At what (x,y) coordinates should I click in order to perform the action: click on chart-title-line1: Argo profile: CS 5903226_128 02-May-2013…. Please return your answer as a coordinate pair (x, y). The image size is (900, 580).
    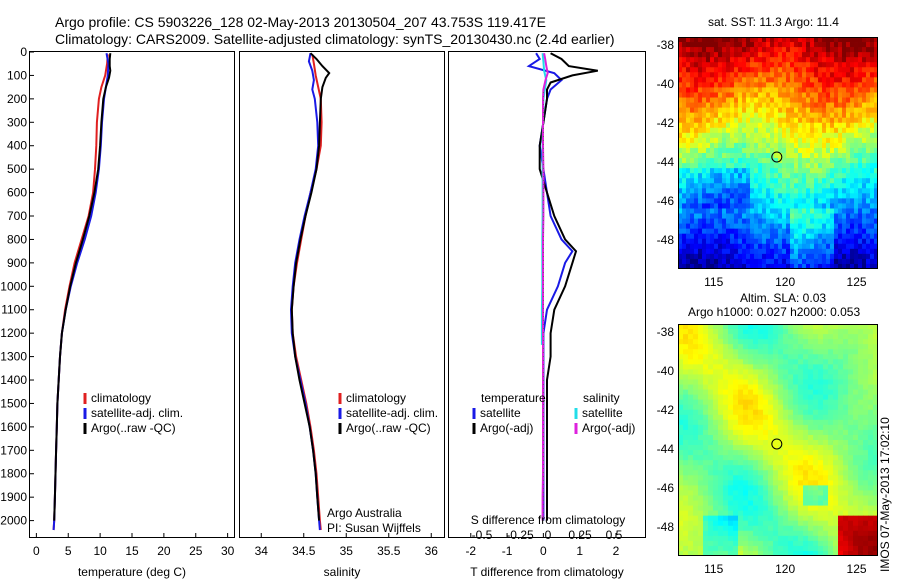
    Looking at the image, I should click on (300, 22).